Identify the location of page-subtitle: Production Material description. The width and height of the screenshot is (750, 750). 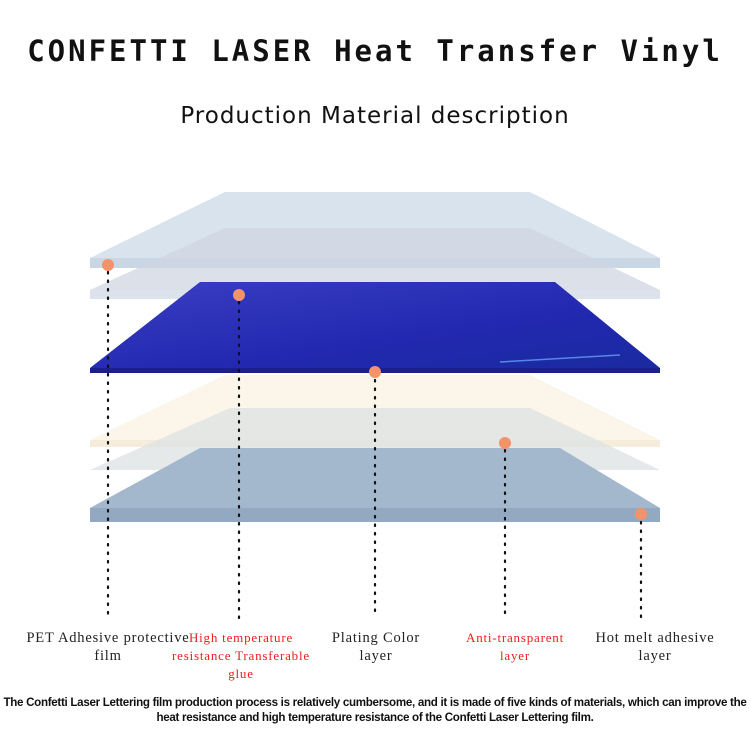
(375, 116).